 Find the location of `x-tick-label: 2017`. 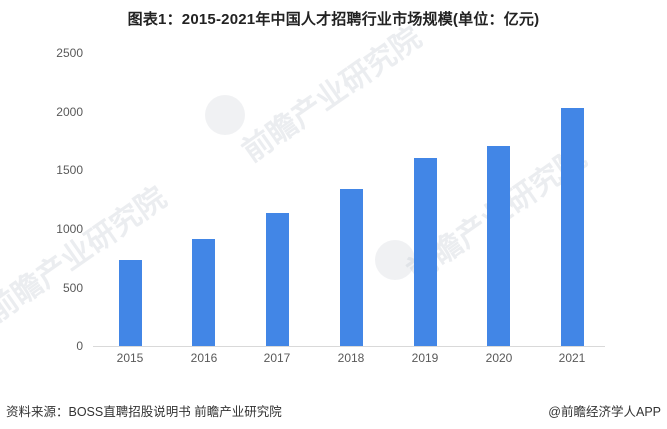

x-tick-label: 2017 is located at coordinates (277, 358).